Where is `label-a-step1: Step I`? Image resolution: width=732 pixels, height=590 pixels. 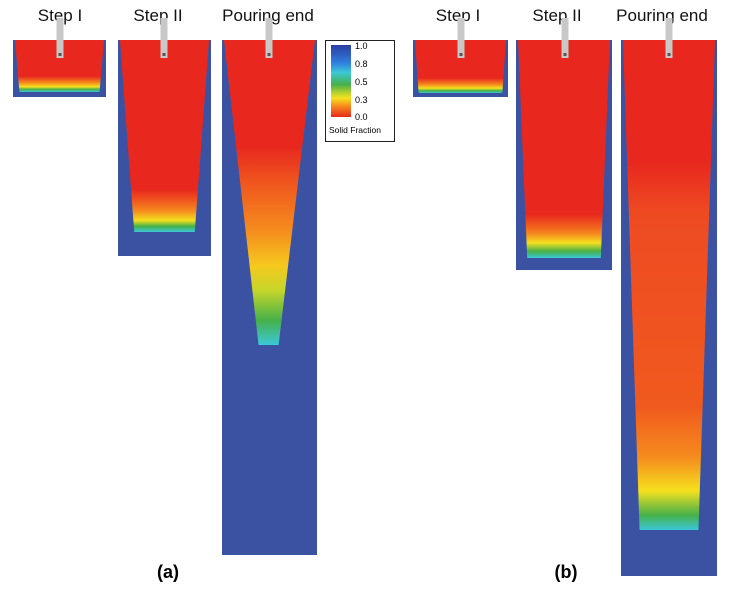 label-a-step1: Step I is located at coordinates (60, 15).